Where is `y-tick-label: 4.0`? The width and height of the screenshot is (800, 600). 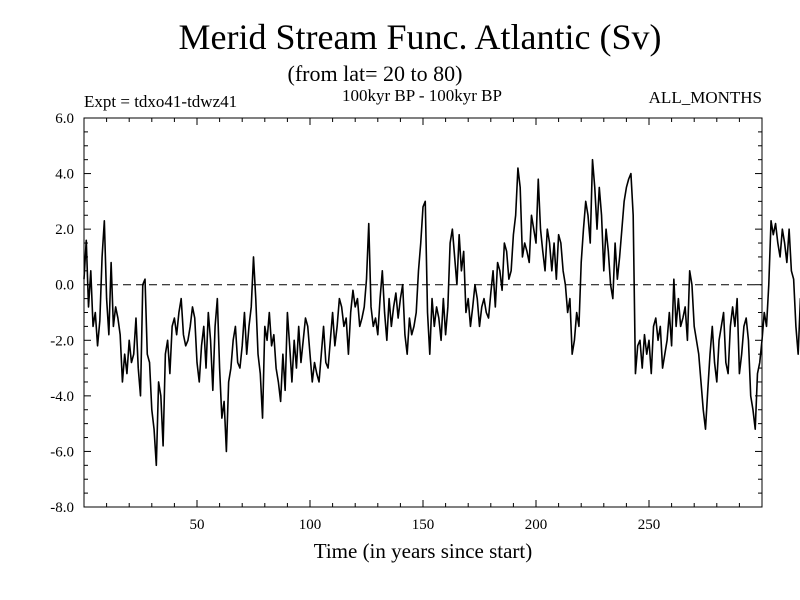 y-tick-label: 4.0 is located at coordinates (64, 175).